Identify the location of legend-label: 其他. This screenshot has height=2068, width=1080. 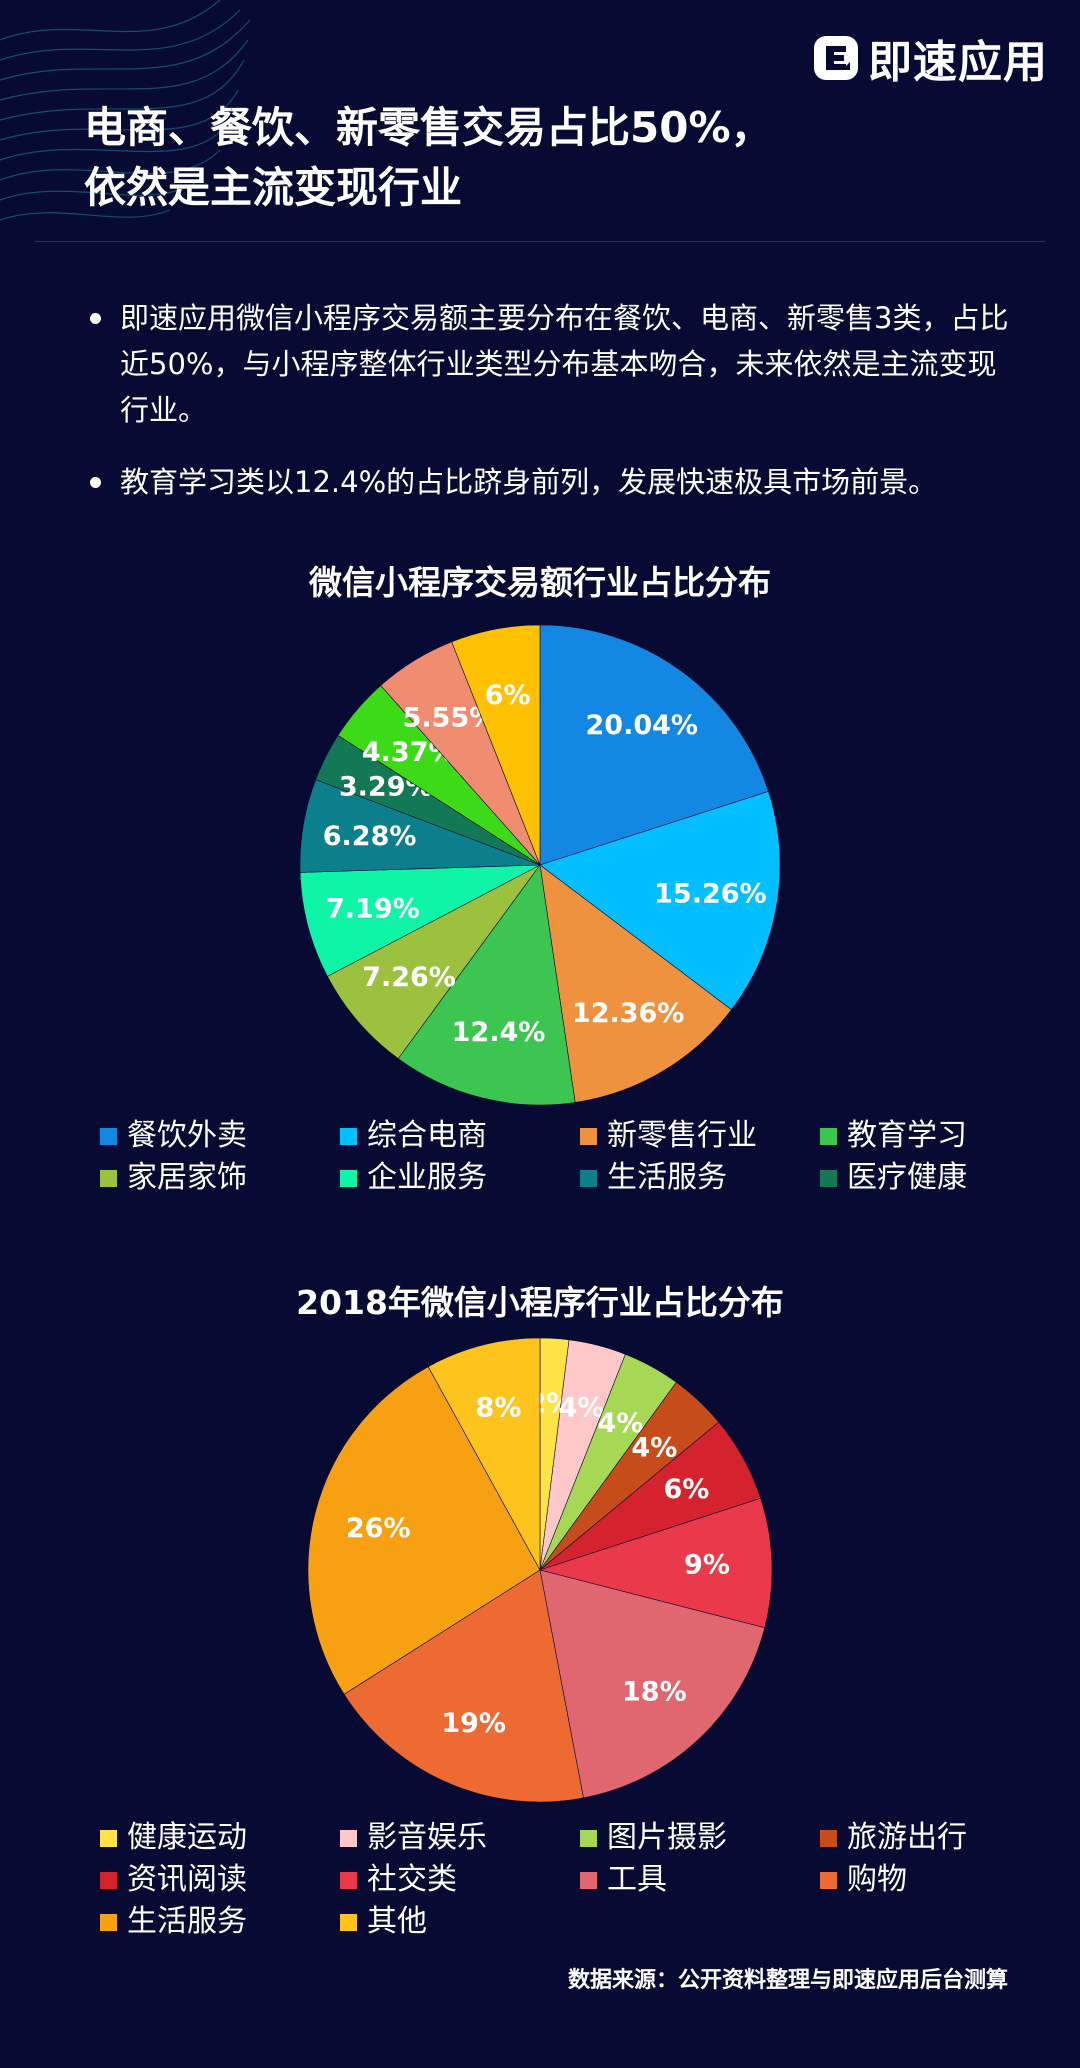
(397, 1921).